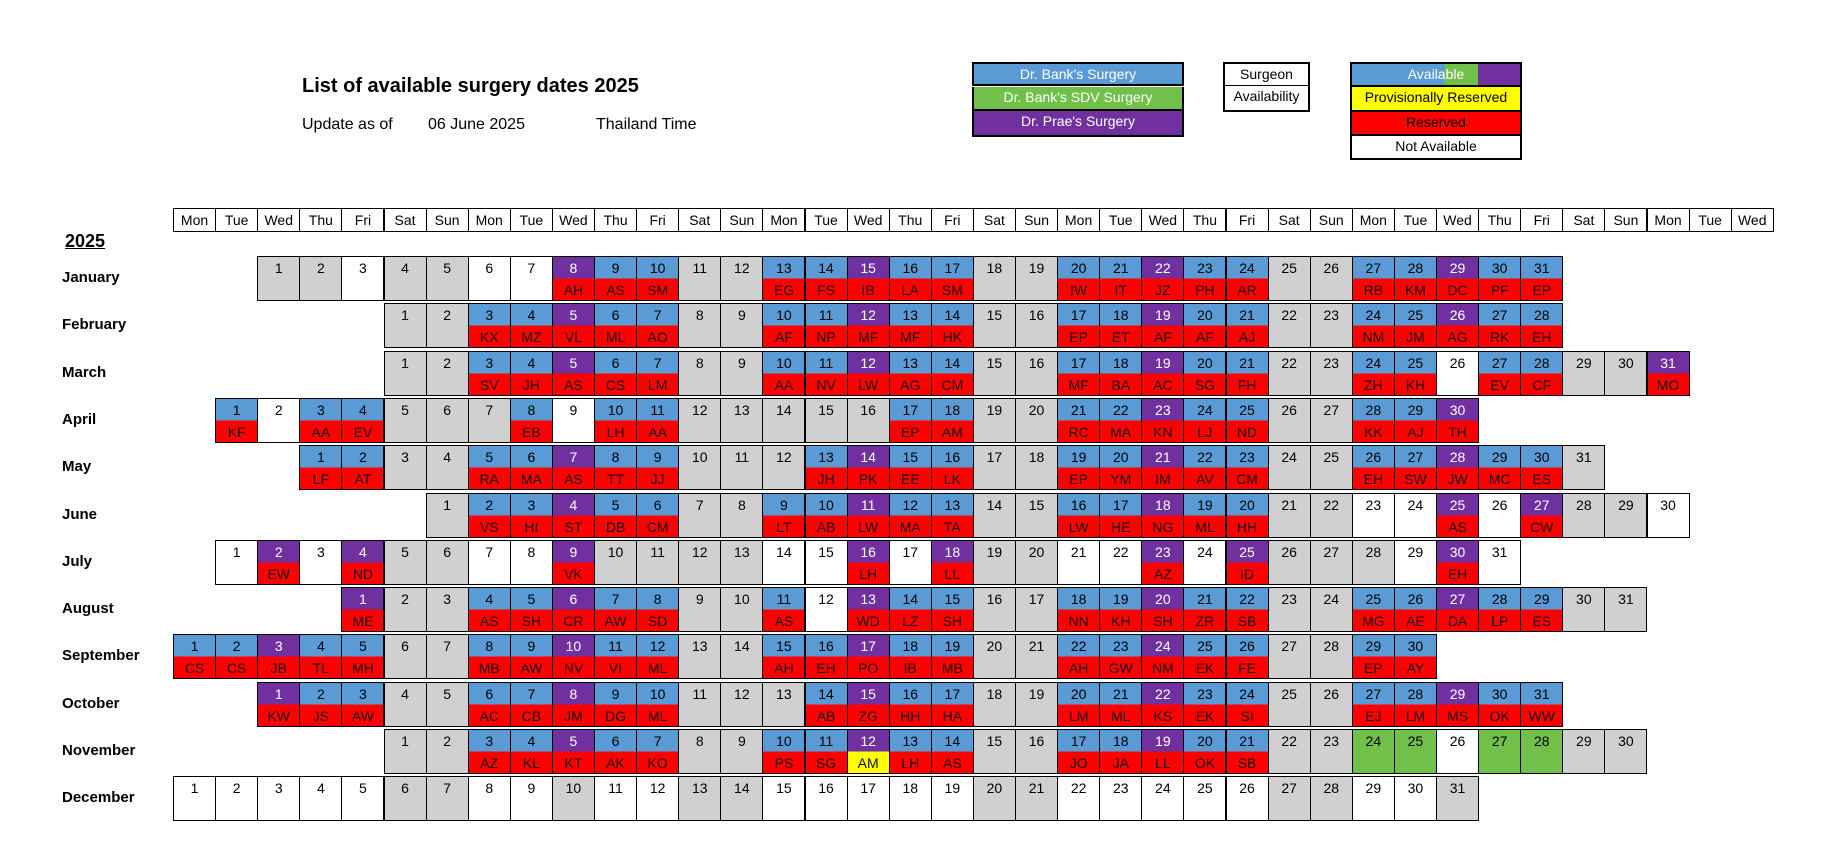  I want to click on day-cell: 14, so click(784, 420).